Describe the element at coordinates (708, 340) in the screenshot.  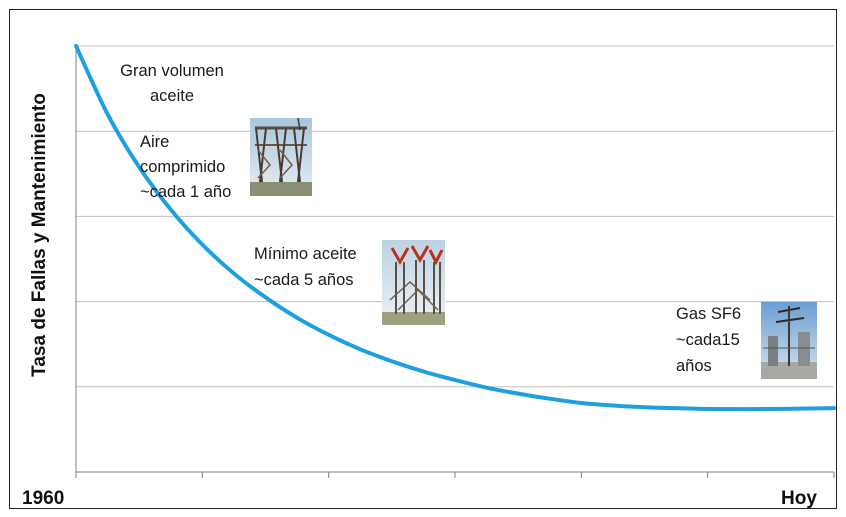
I see `annotation-sf6-line2: ~cada15` at that location.